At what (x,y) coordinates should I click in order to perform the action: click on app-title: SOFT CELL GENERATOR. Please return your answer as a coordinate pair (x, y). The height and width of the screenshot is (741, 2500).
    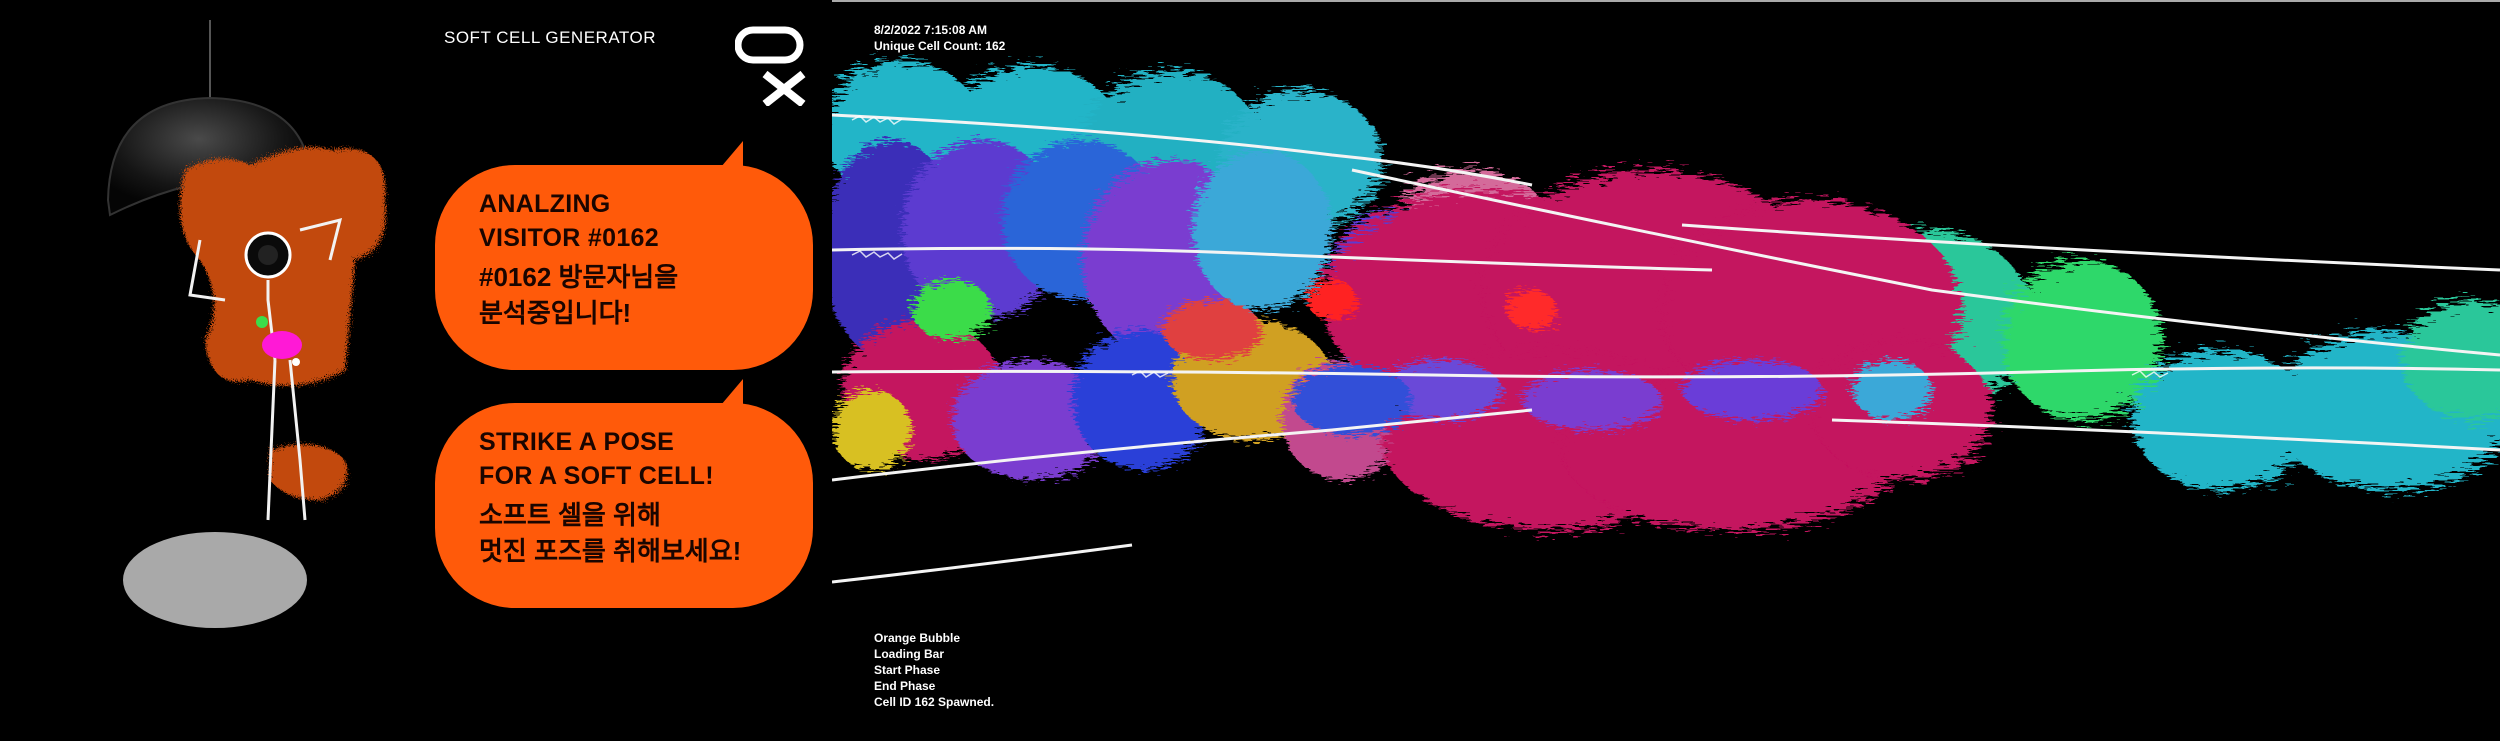
    Looking at the image, I should click on (550, 37).